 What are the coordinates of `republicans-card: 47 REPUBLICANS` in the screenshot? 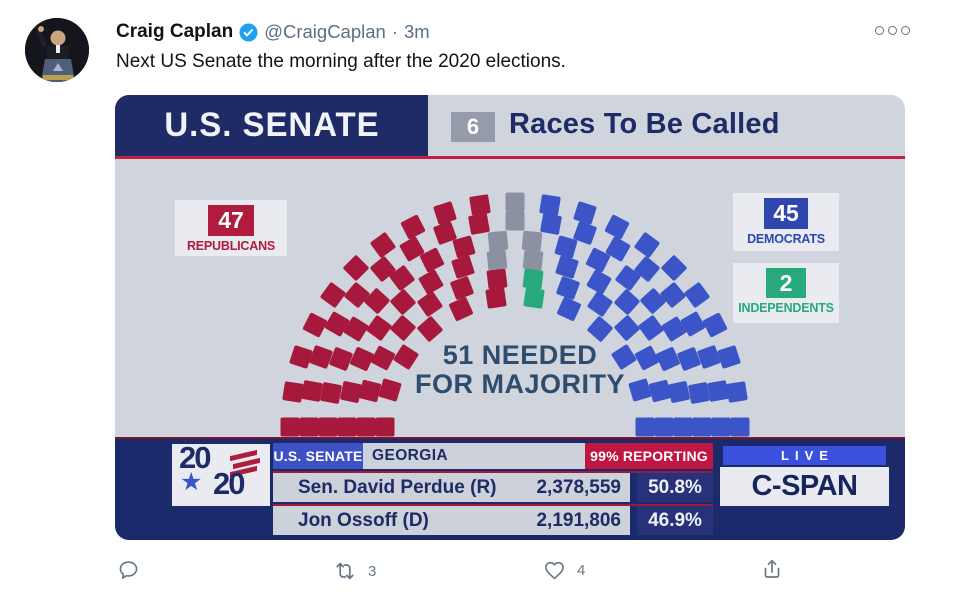 It's located at (231, 228).